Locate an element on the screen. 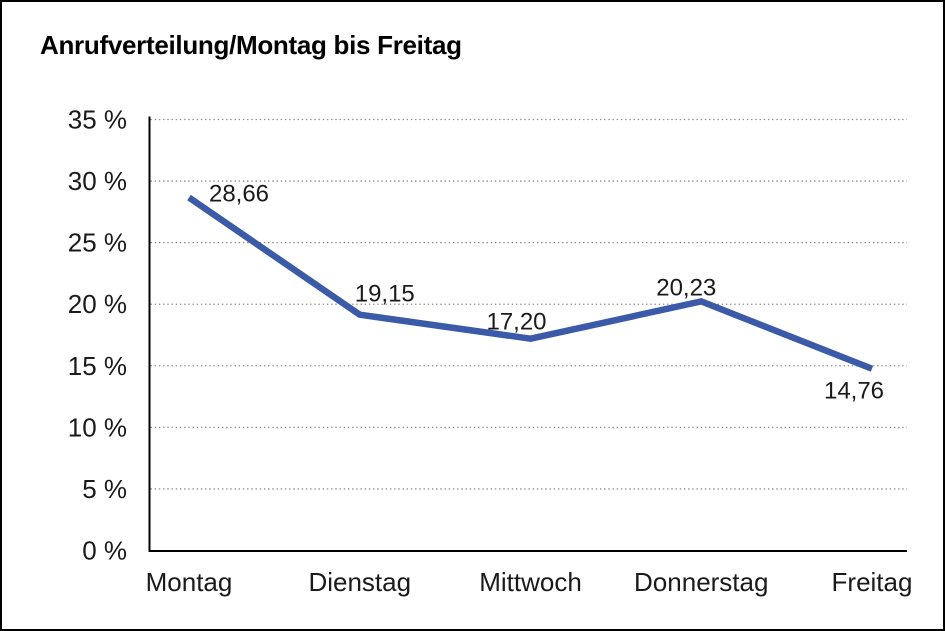 This screenshot has height=631, width=945. y-tick-label: 15 % is located at coordinates (97, 366).